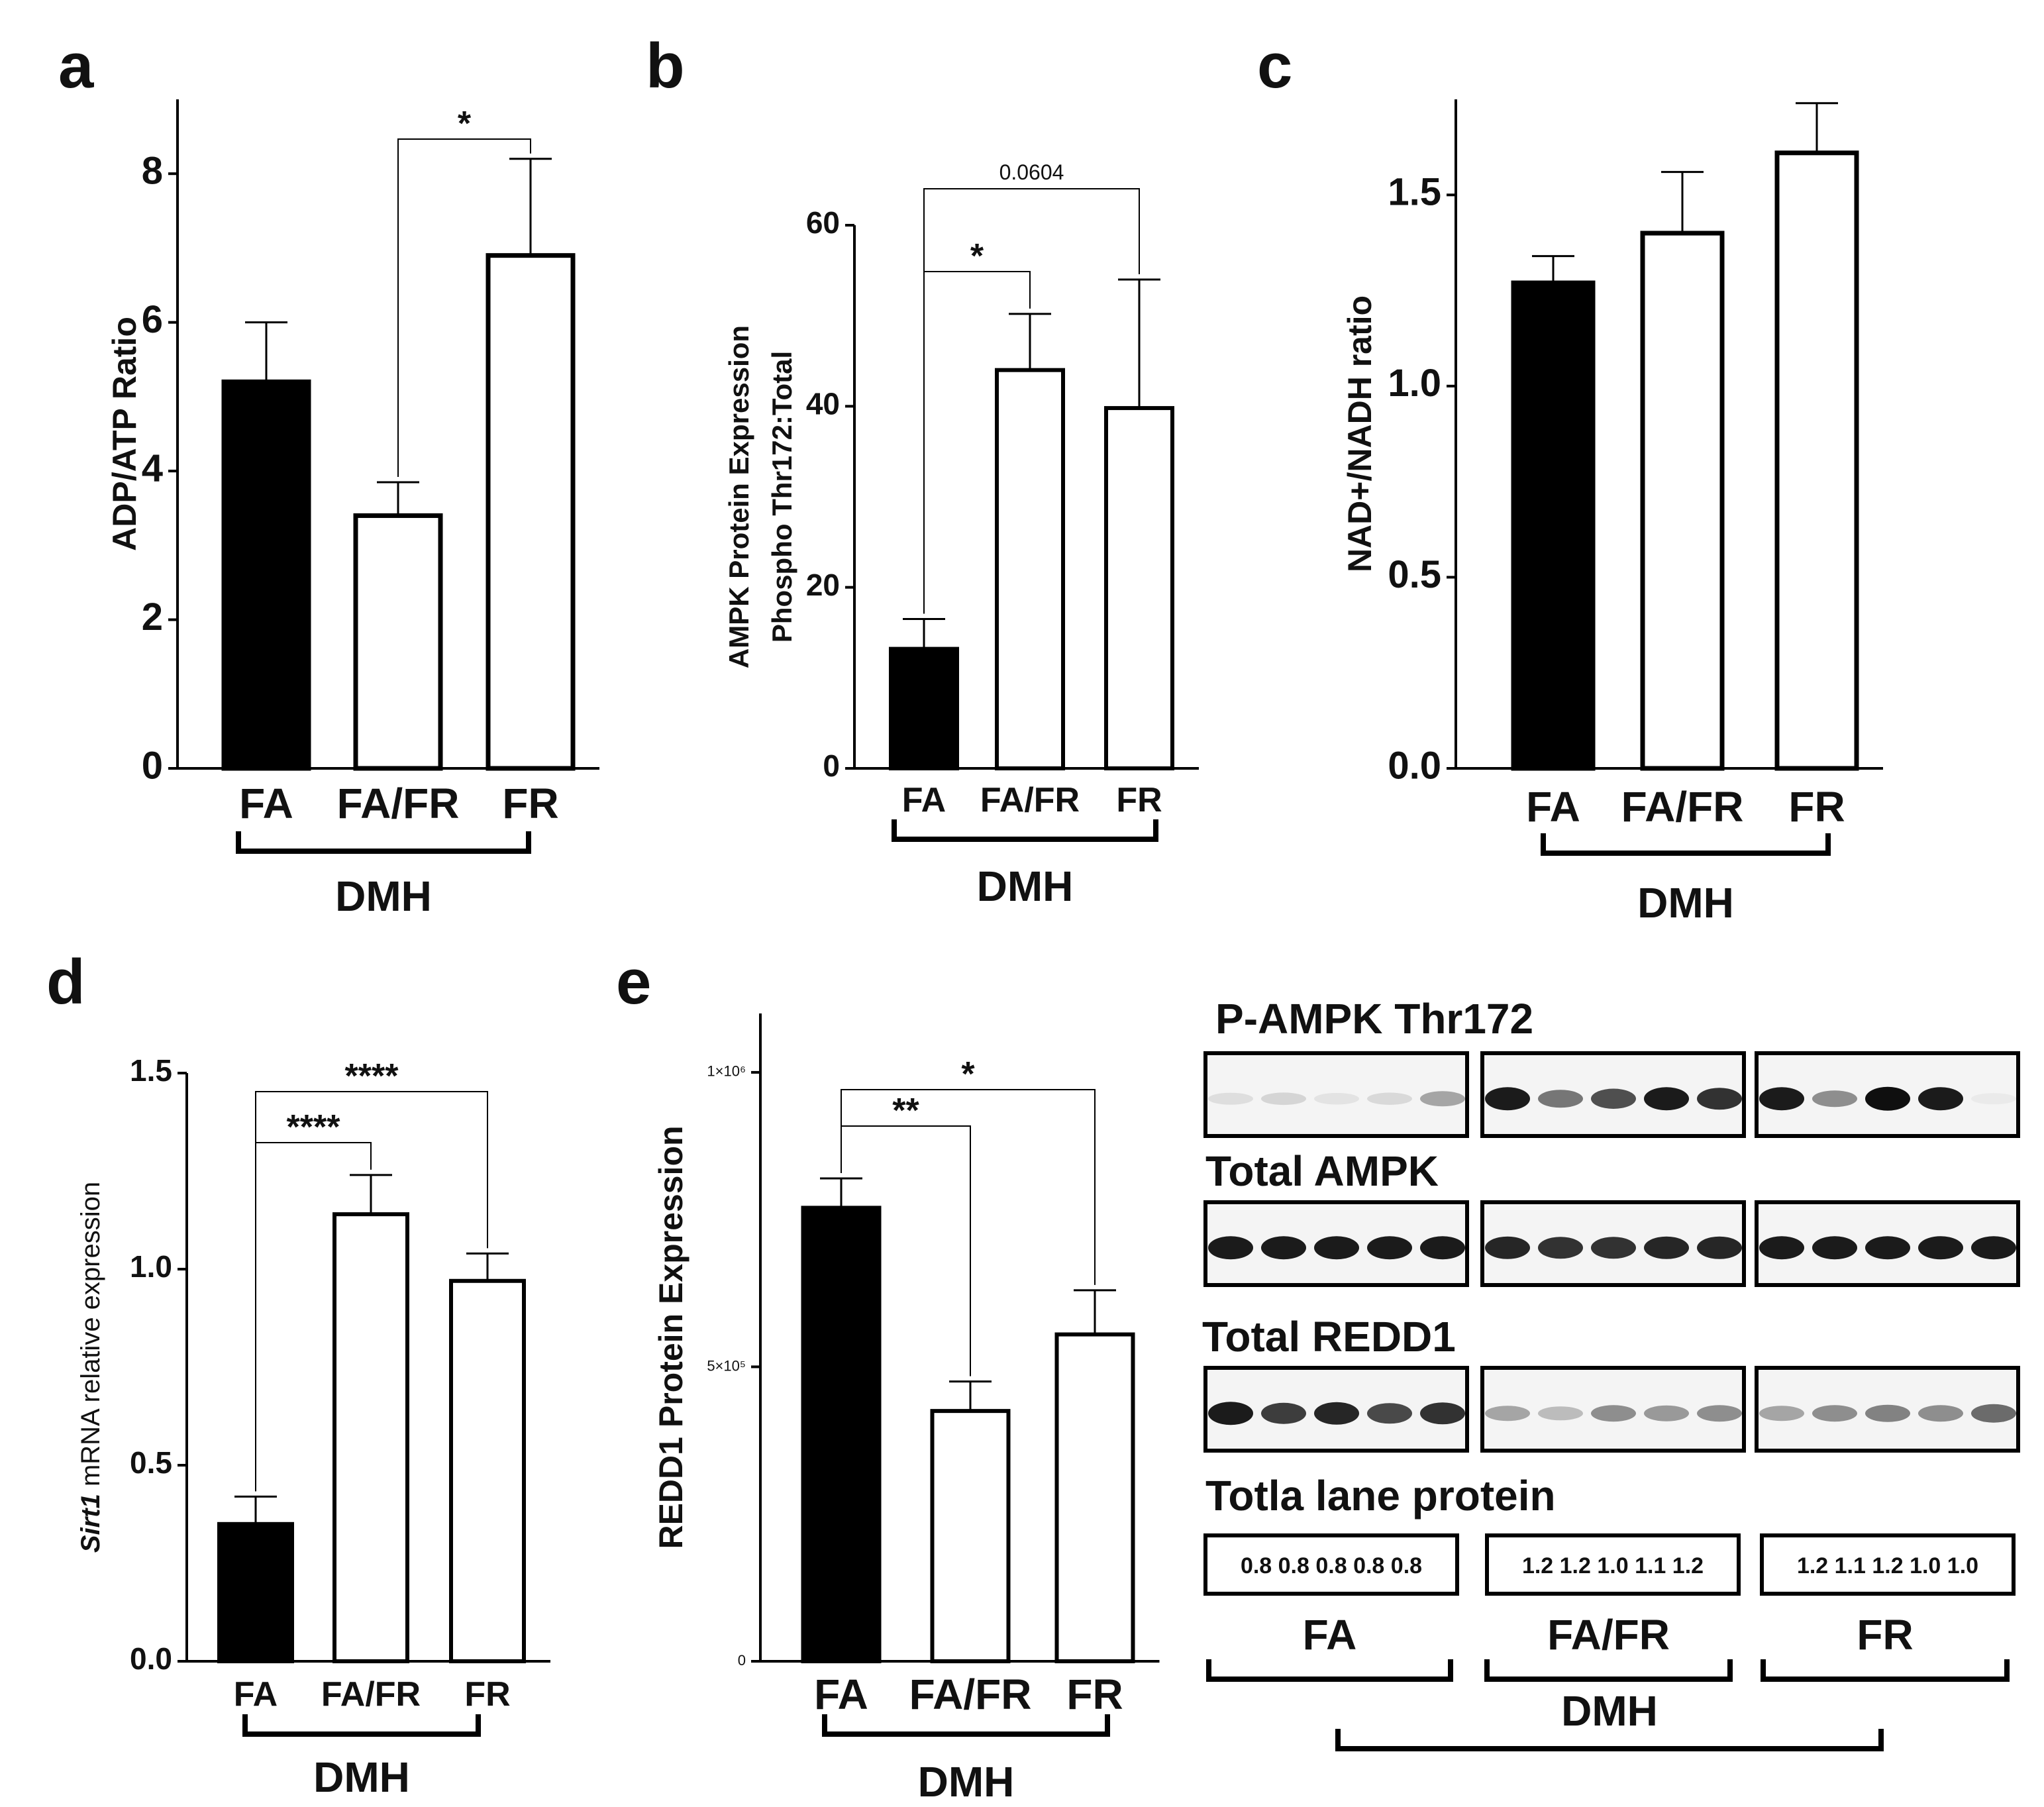 This screenshot has width=2044, height=1807. What do you see at coordinates (370, 1437) in the screenshot?
I see `bar-fa-fr` at bounding box center [370, 1437].